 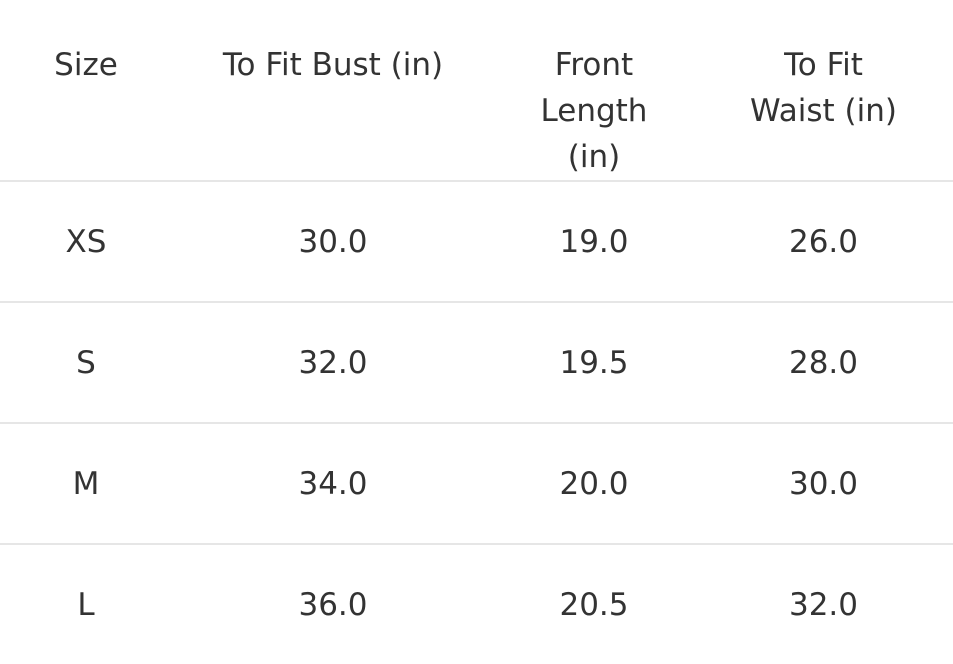 I want to click on table-cell: 19.0, so click(x=594, y=241).